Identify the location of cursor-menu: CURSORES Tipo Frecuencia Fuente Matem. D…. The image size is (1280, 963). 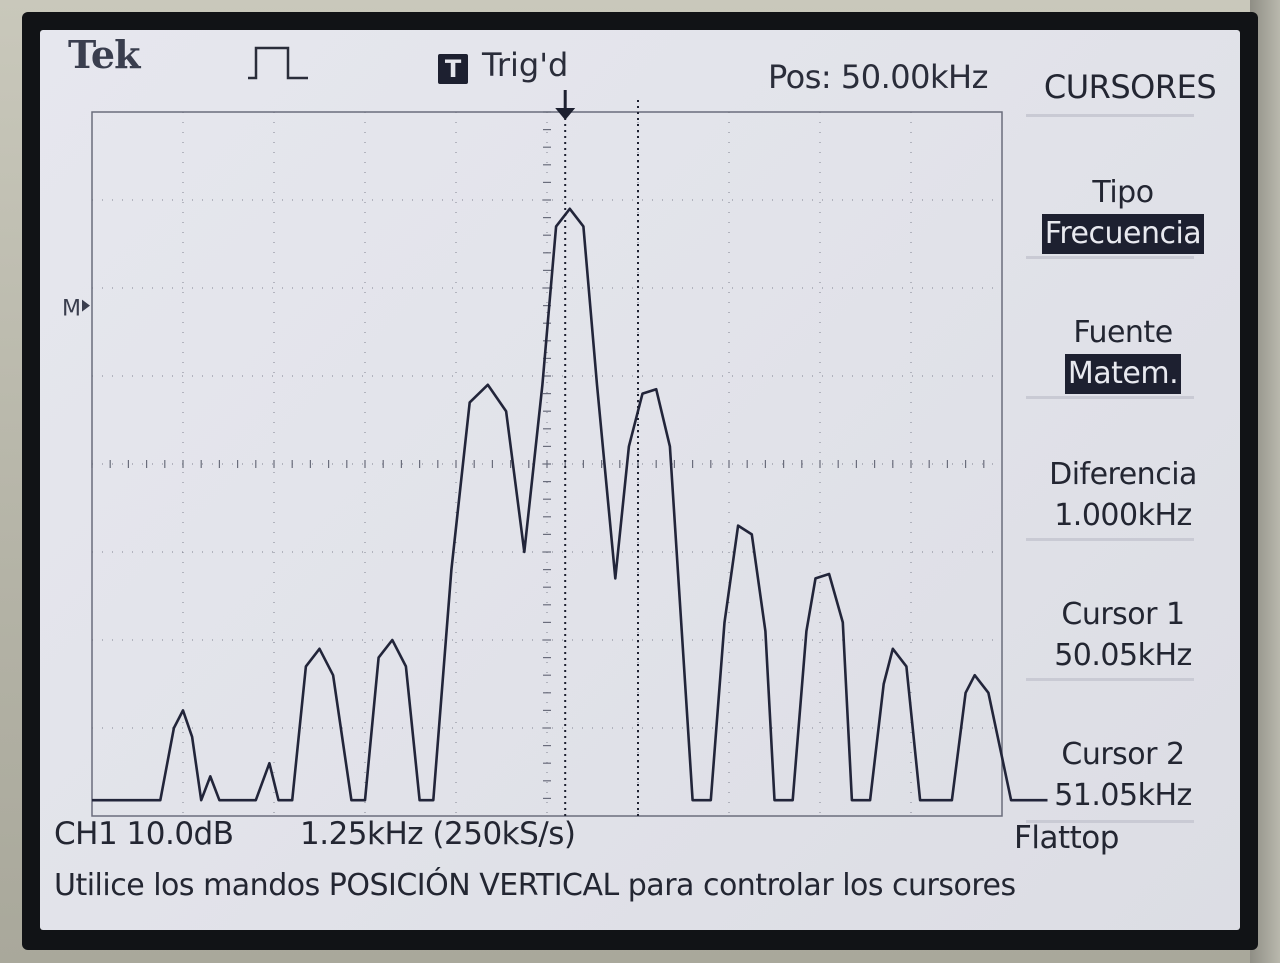
(1120, 455).